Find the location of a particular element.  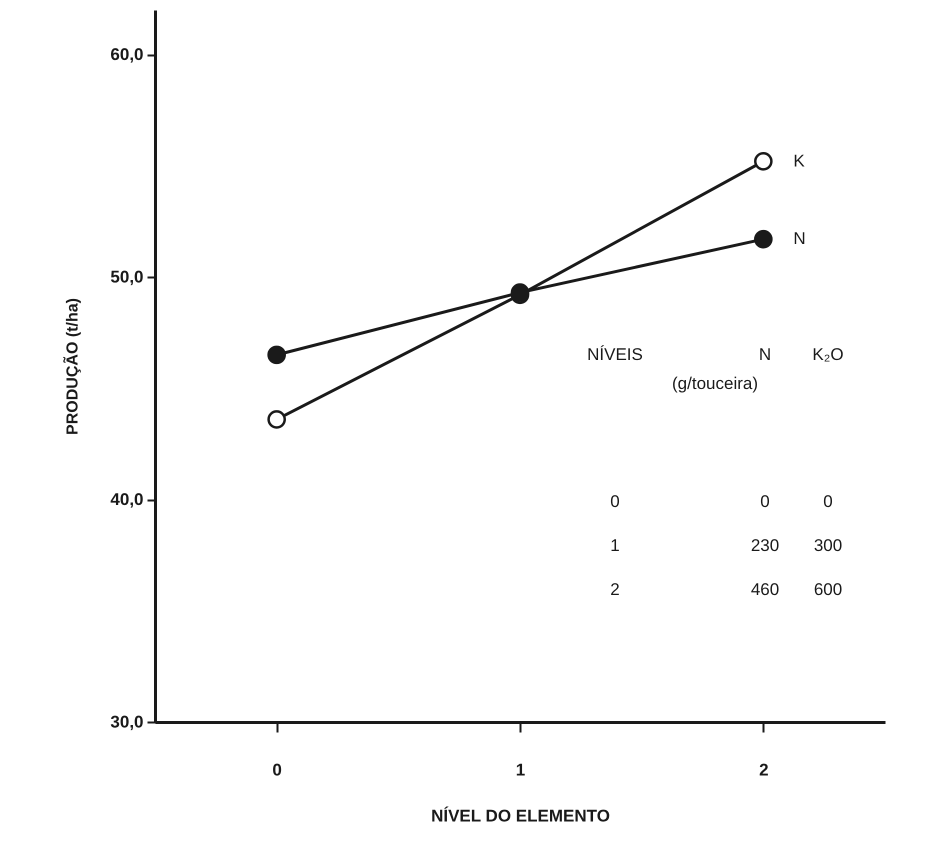

x-tick-label: 0 is located at coordinates (277, 770).